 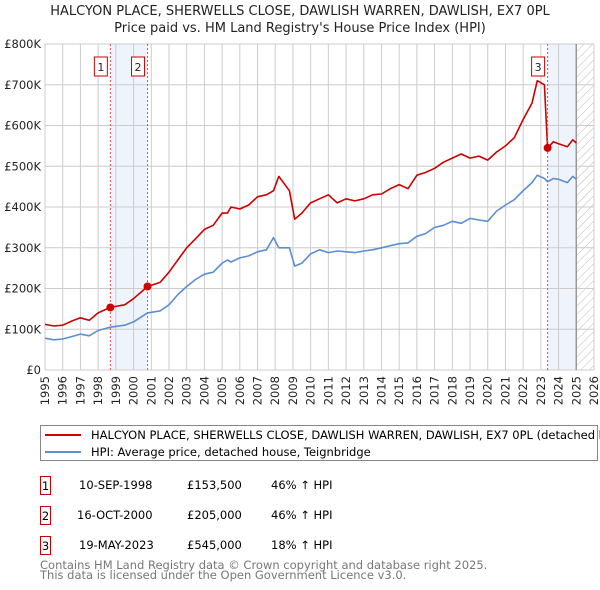 What do you see at coordinates (22, 44) in the screenshot?
I see `y-tick-label: £800K` at bounding box center [22, 44].